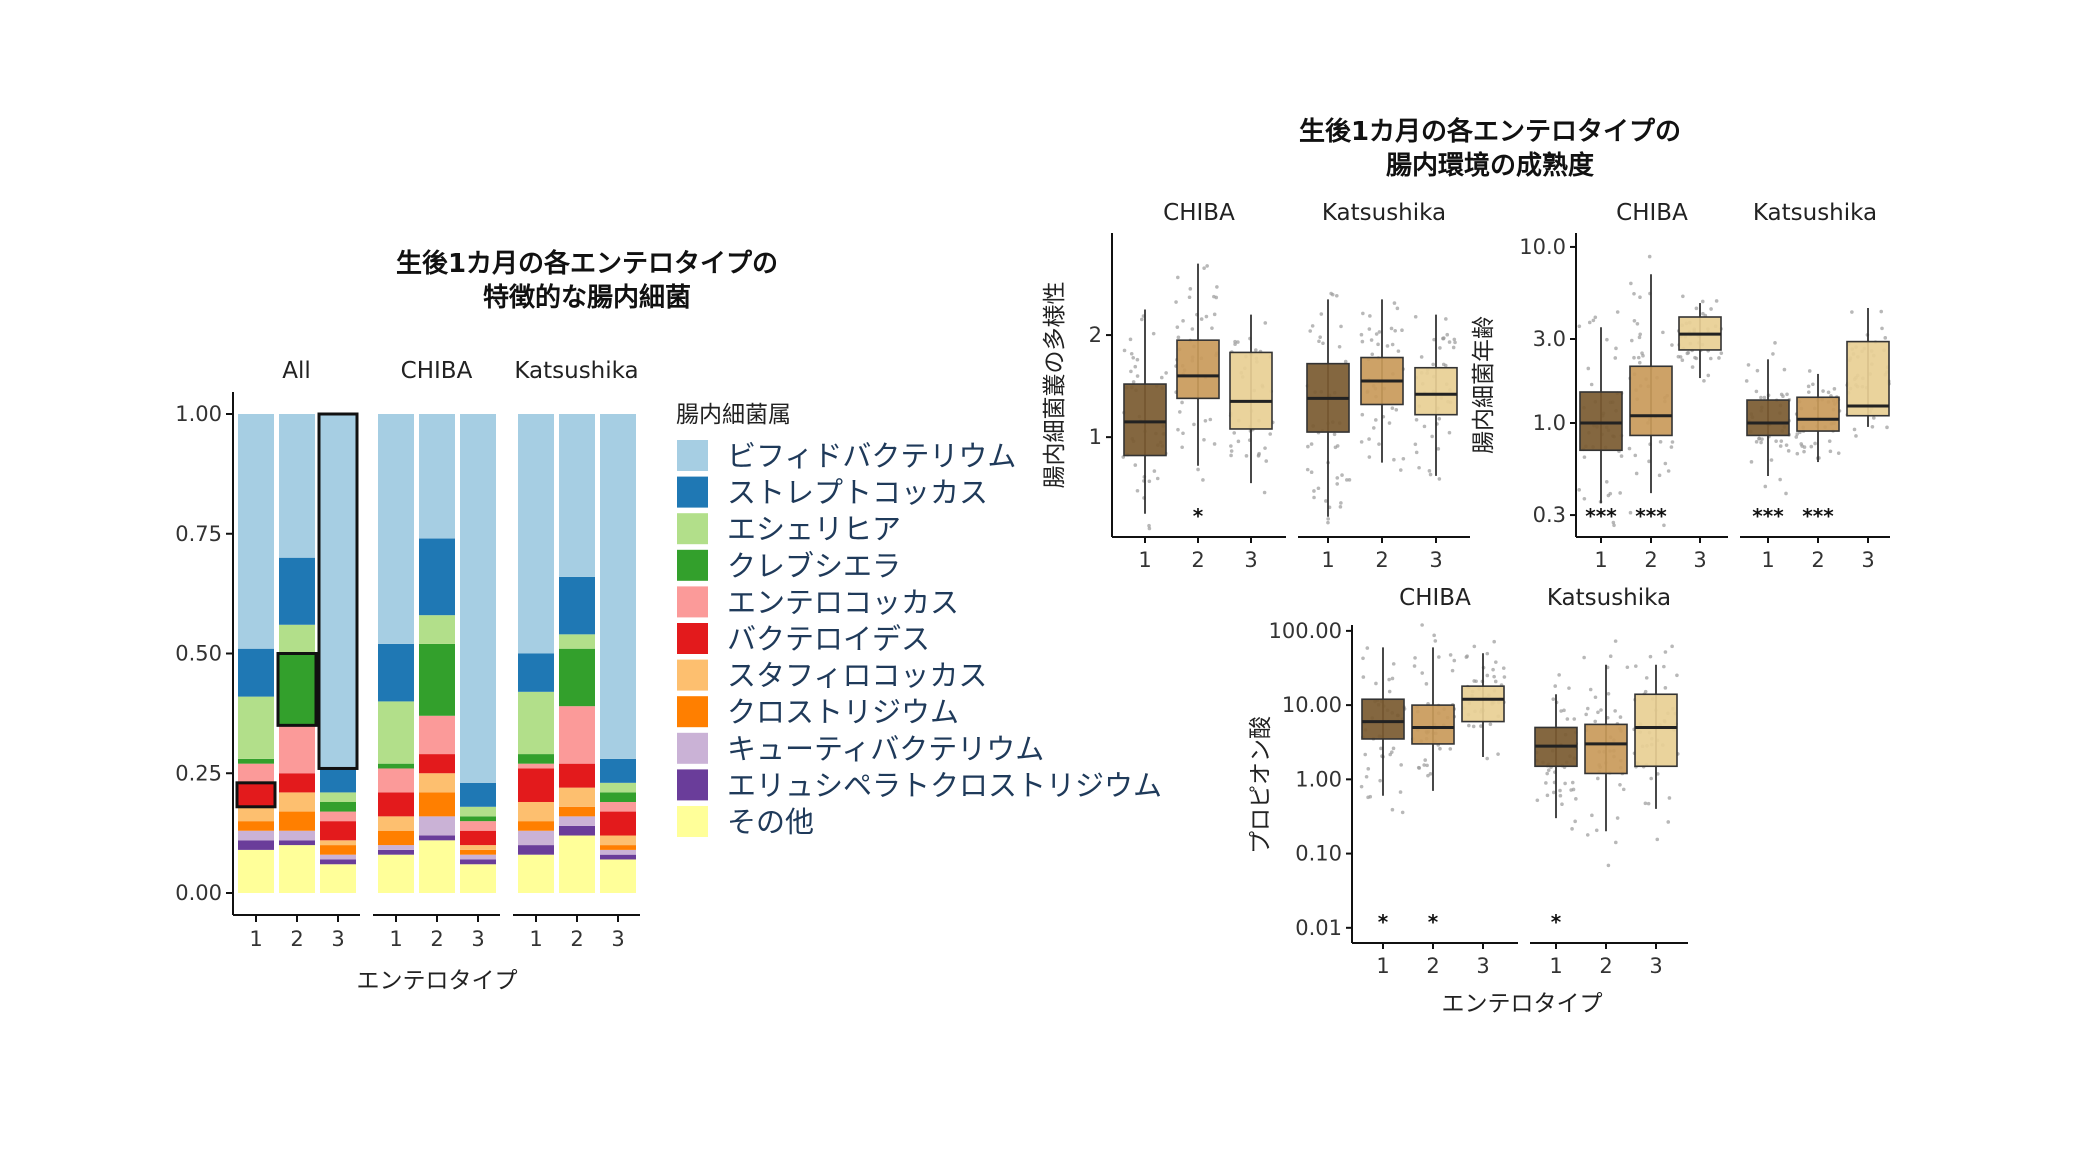 This screenshot has width=2079, height=1170. I want to click on legend-swatch, so click(692, 712).